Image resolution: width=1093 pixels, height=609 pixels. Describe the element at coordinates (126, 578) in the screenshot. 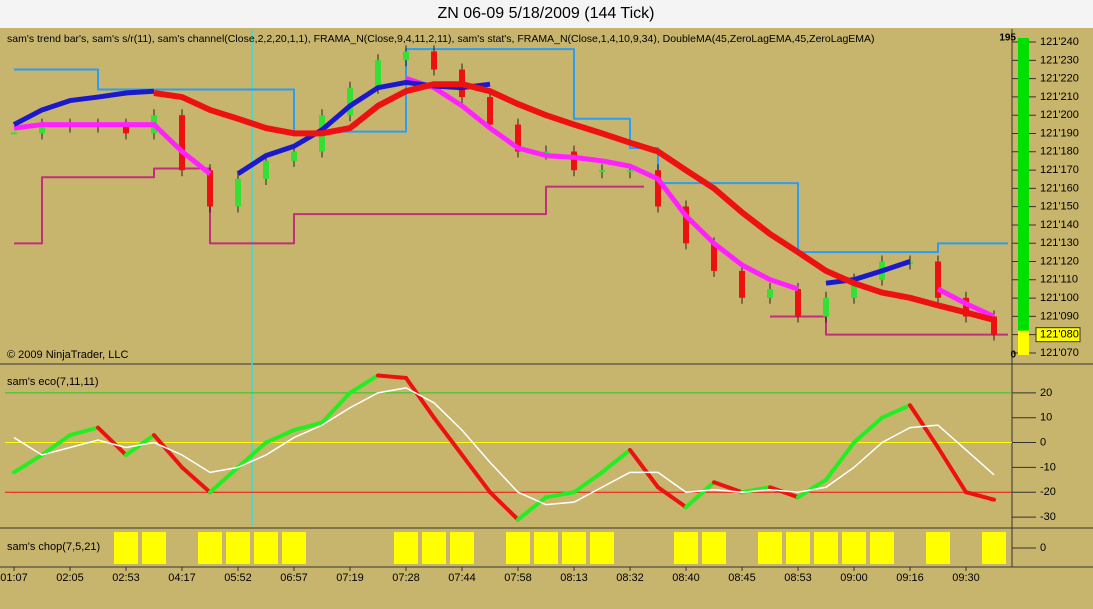

I see `x-tick-label: 02:53` at that location.